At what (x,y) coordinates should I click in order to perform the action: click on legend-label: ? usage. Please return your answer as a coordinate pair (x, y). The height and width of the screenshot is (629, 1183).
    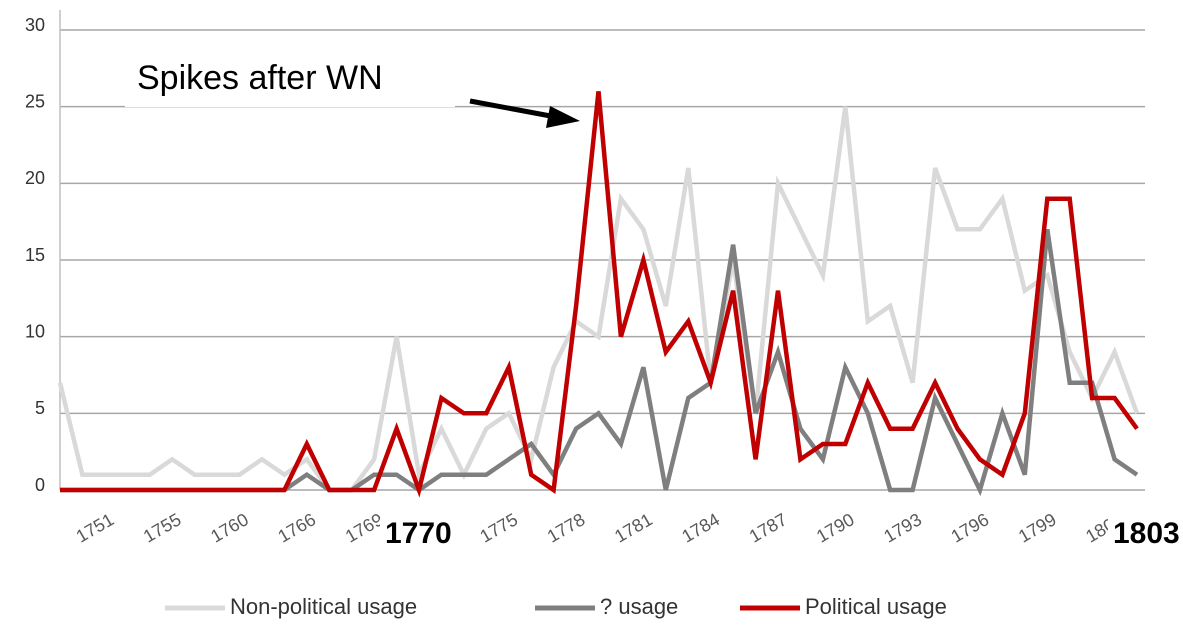
    Looking at the image, I should click on (639, 606).